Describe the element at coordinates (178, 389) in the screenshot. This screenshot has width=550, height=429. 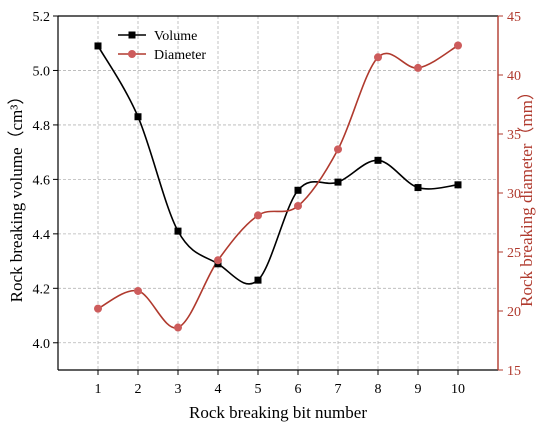
I see `x-tick-label: 3` at that location.